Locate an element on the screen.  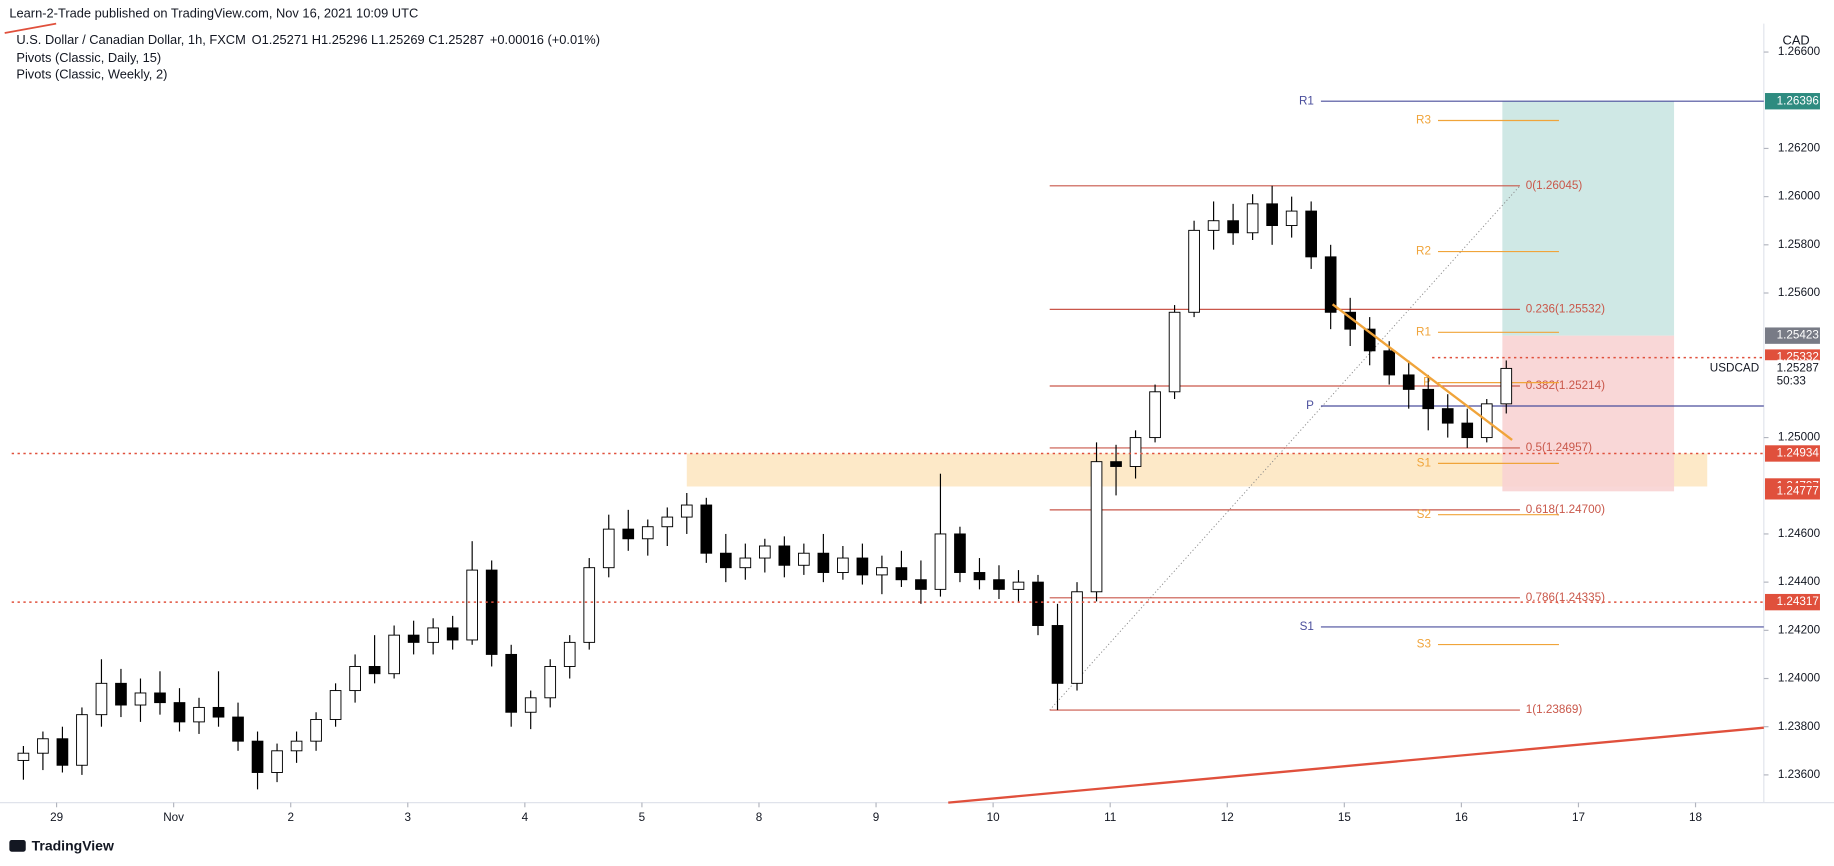
x-tick-label: 5 is located at coordinates (642, 817).